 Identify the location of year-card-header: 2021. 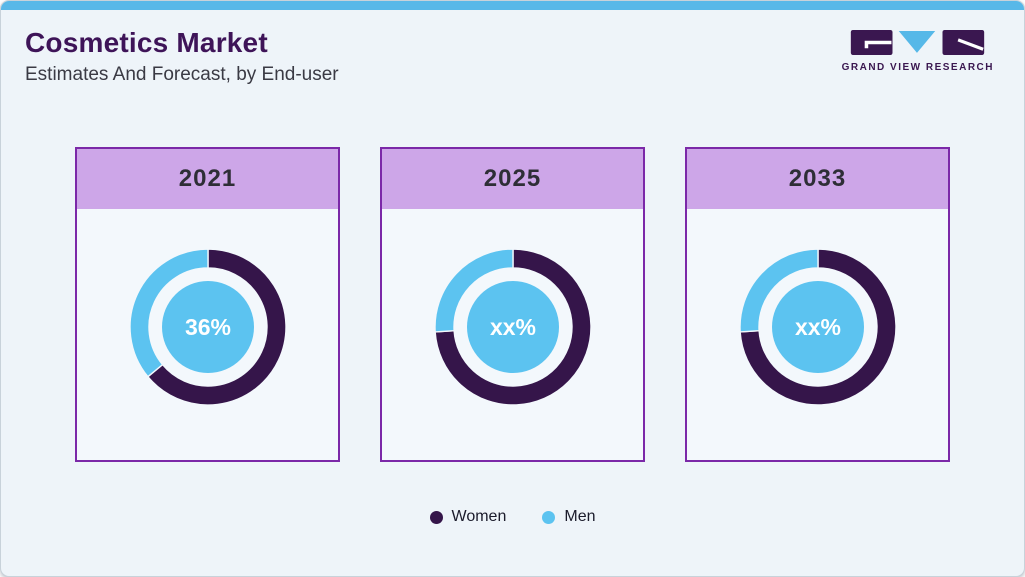
(207, 179).